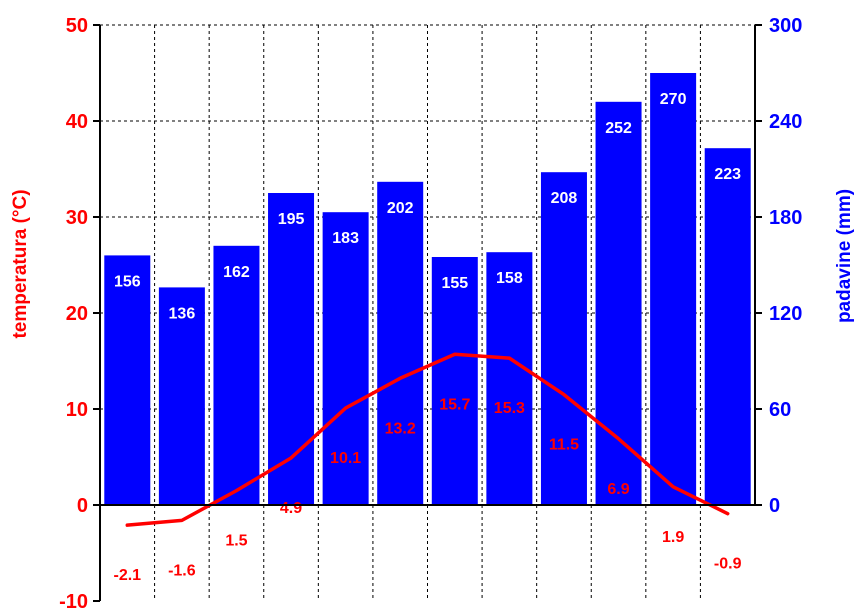 This screenshot has height=616, width=858. I want to click on left-axis-ticks: -10 0 10 20 30 40 50, so click(79, 314).